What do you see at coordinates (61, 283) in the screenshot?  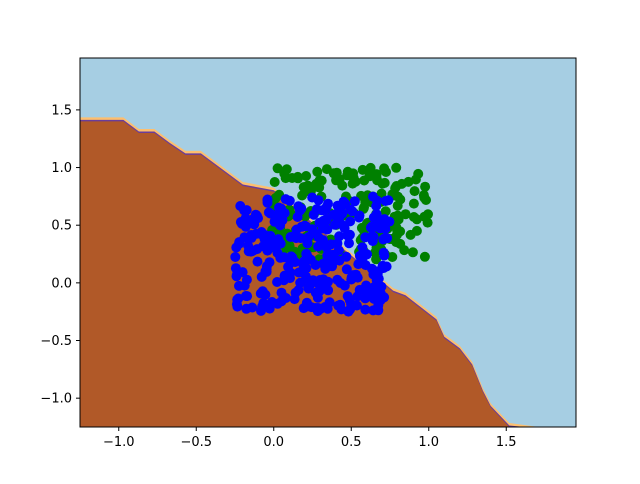 I see `y-tick-label: 0.0` at bounding box center [61, 283].